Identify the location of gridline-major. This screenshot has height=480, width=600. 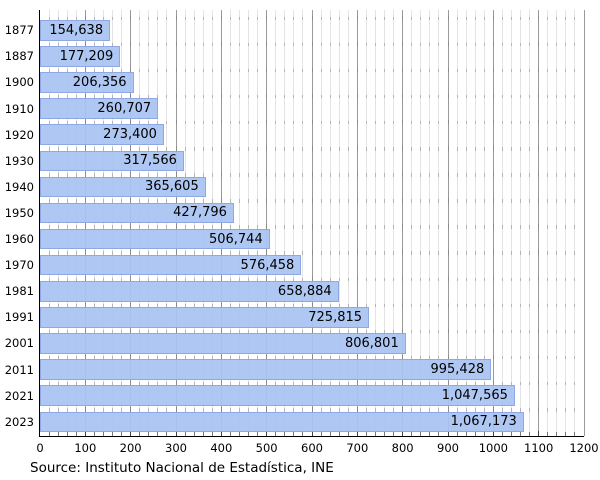
(357, 223).